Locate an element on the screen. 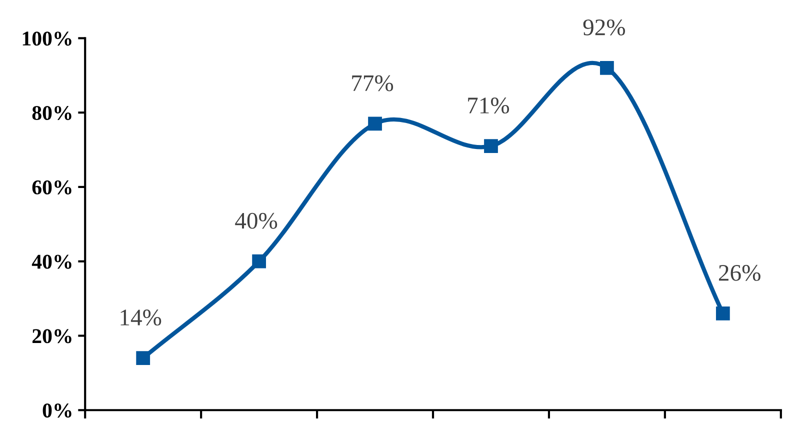  text: 40% is located at coordinates (256, 220).